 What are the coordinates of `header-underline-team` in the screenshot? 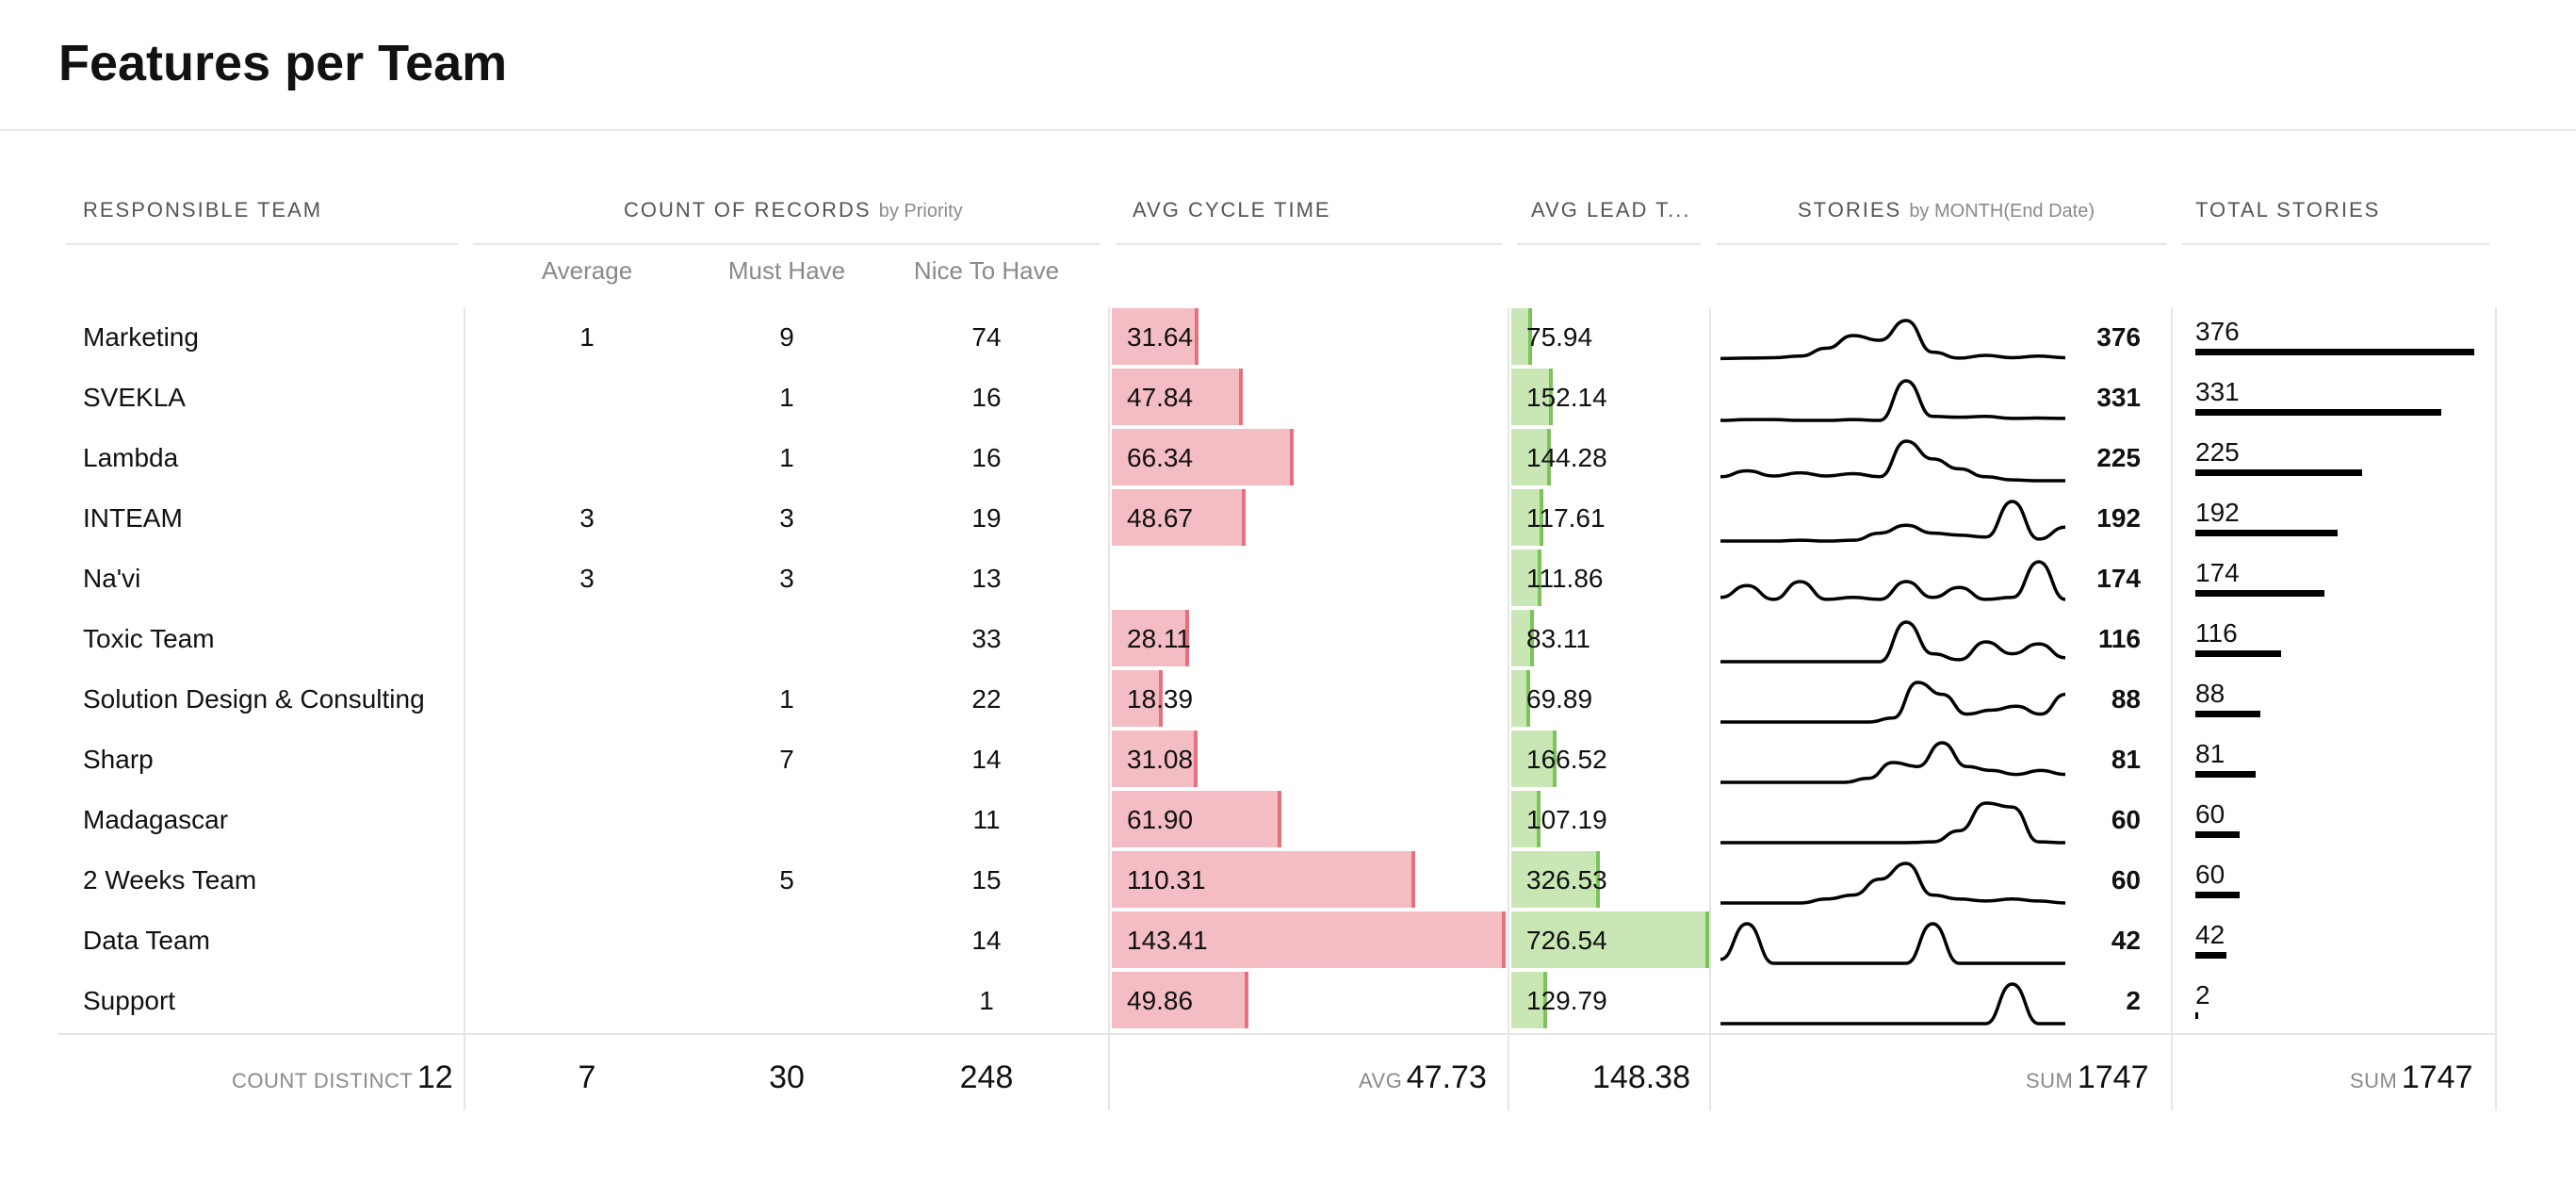 It's located at (262, 244).